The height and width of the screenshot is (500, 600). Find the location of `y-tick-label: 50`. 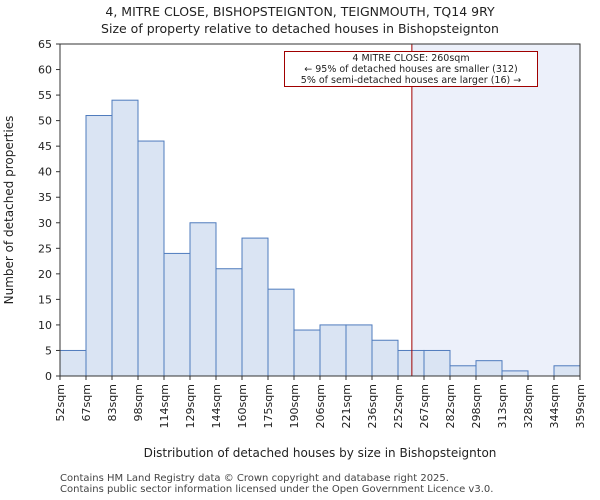

y-tick-label: 50 is located at coordinates (45, 121).